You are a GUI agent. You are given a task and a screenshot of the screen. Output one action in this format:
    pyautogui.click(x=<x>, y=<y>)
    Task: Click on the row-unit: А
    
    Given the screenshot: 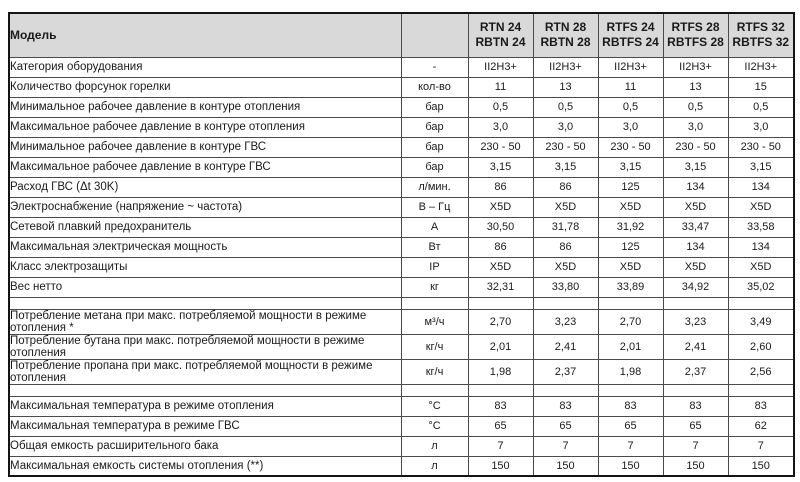 What is the action you would take?
    pyautogui.click(x=434, y=227)
    